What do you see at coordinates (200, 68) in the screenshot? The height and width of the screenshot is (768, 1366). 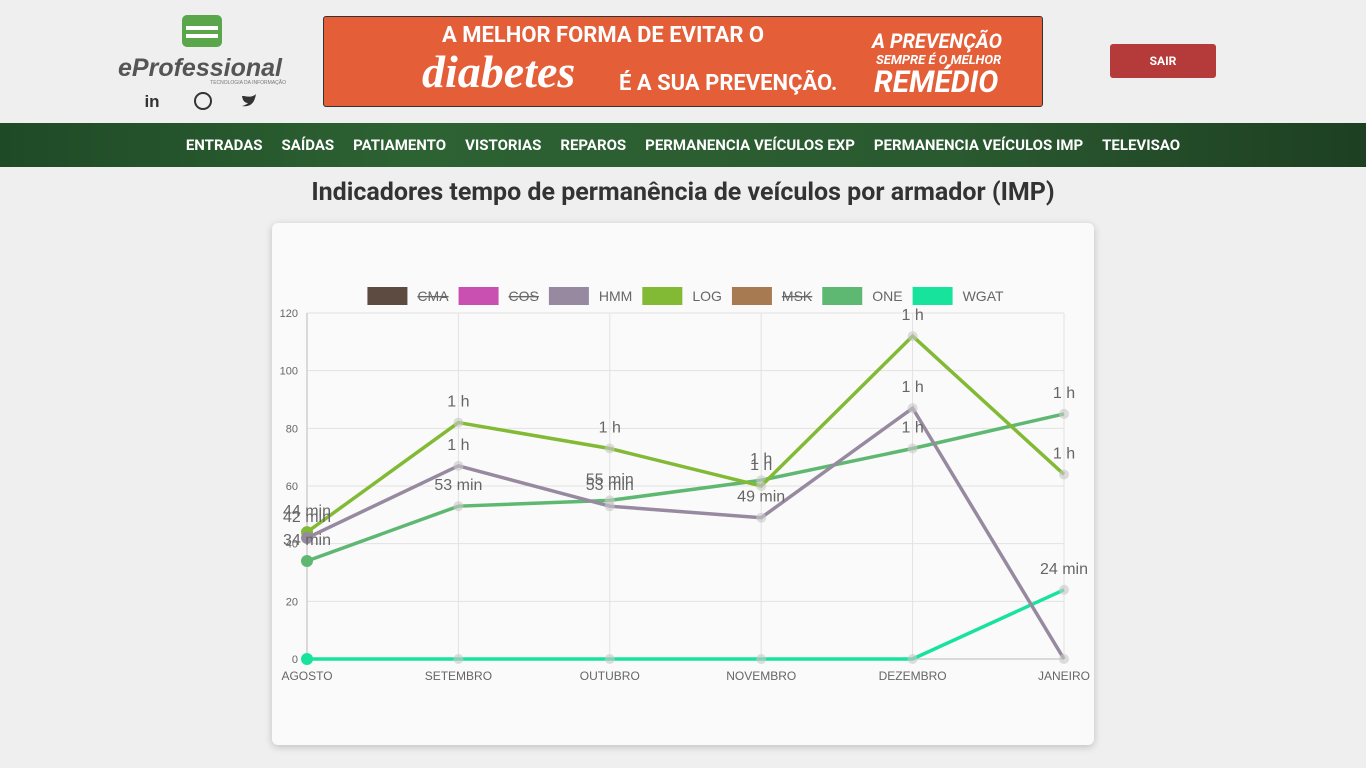 I see `logo-text: eProfessional` at bounding box center [200, 68].